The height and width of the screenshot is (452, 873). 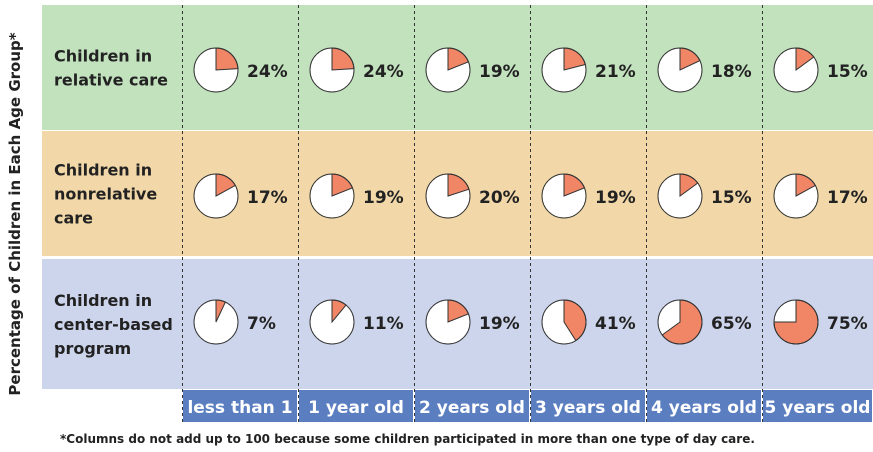 What do you see at coordinates (103, 300) in the screenshot?
I see `row-title-3-line-1: Children in` at bounding box center [103, 300].